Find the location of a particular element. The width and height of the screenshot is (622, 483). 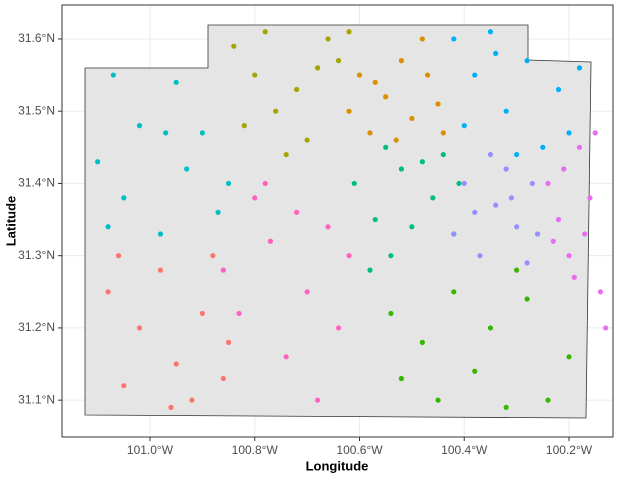

y-axis-title: Latitude is located at coordinates (10, 221).